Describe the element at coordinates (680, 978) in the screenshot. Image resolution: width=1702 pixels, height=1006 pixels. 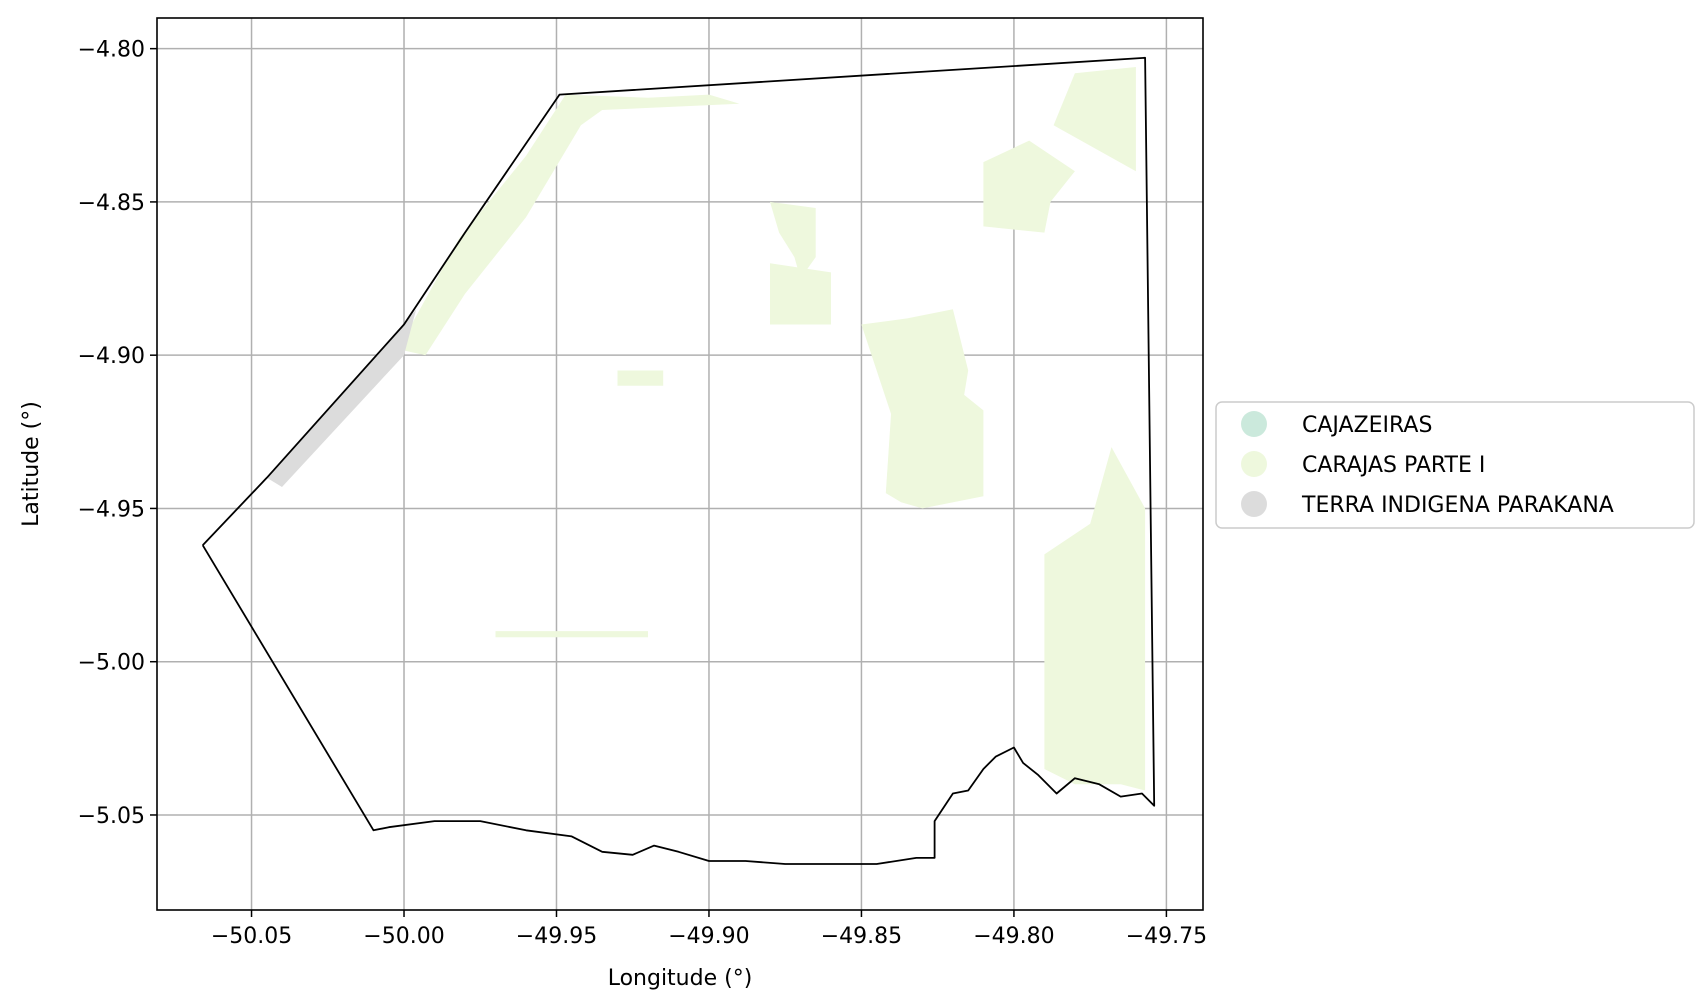
I see `x-axis-label: Longitude (°)` at that location.